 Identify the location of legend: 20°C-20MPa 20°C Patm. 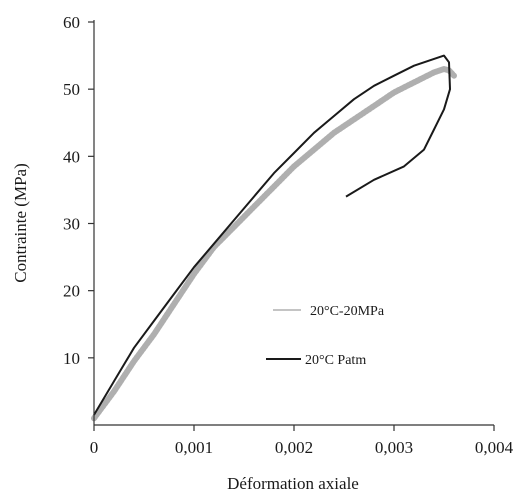
(325, 336).